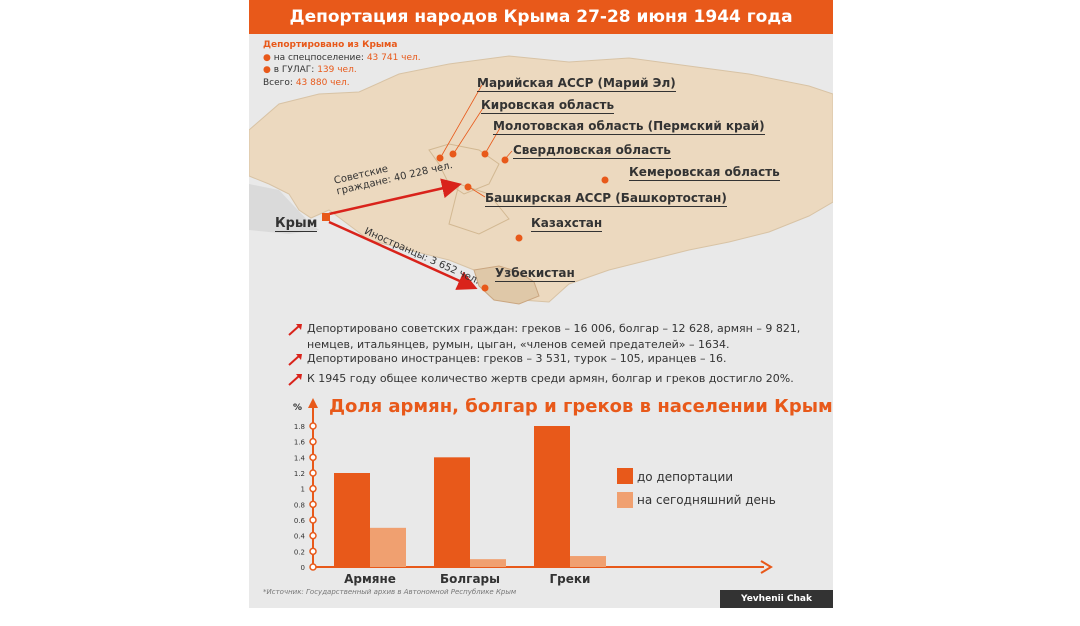 The height and width of the screenshot is (626, 1080). Describe the element at coordinates (299, 552) in the screenshot. I see `y-tick-label: 0.2` at that location.